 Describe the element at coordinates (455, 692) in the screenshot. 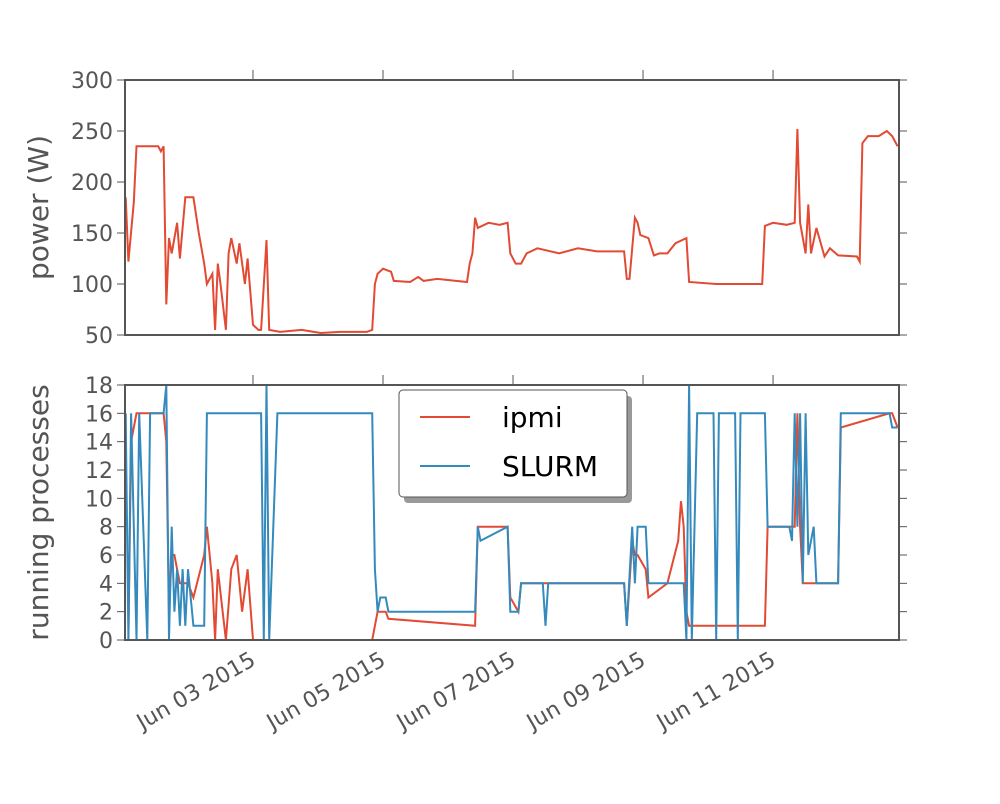

I see `x-tick-label: Jun 07 2015` at that location.